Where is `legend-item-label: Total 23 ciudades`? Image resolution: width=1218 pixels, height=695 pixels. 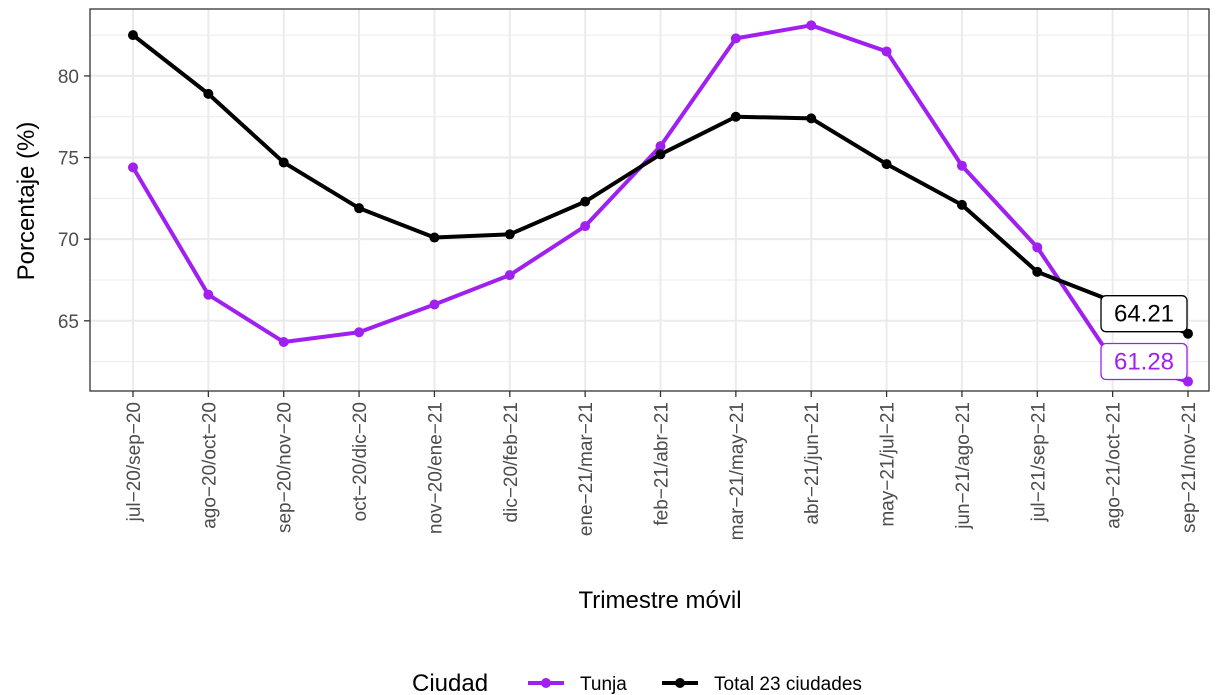
legend-item-label: Total 23 ciudades is located at coordinates (788, 684).